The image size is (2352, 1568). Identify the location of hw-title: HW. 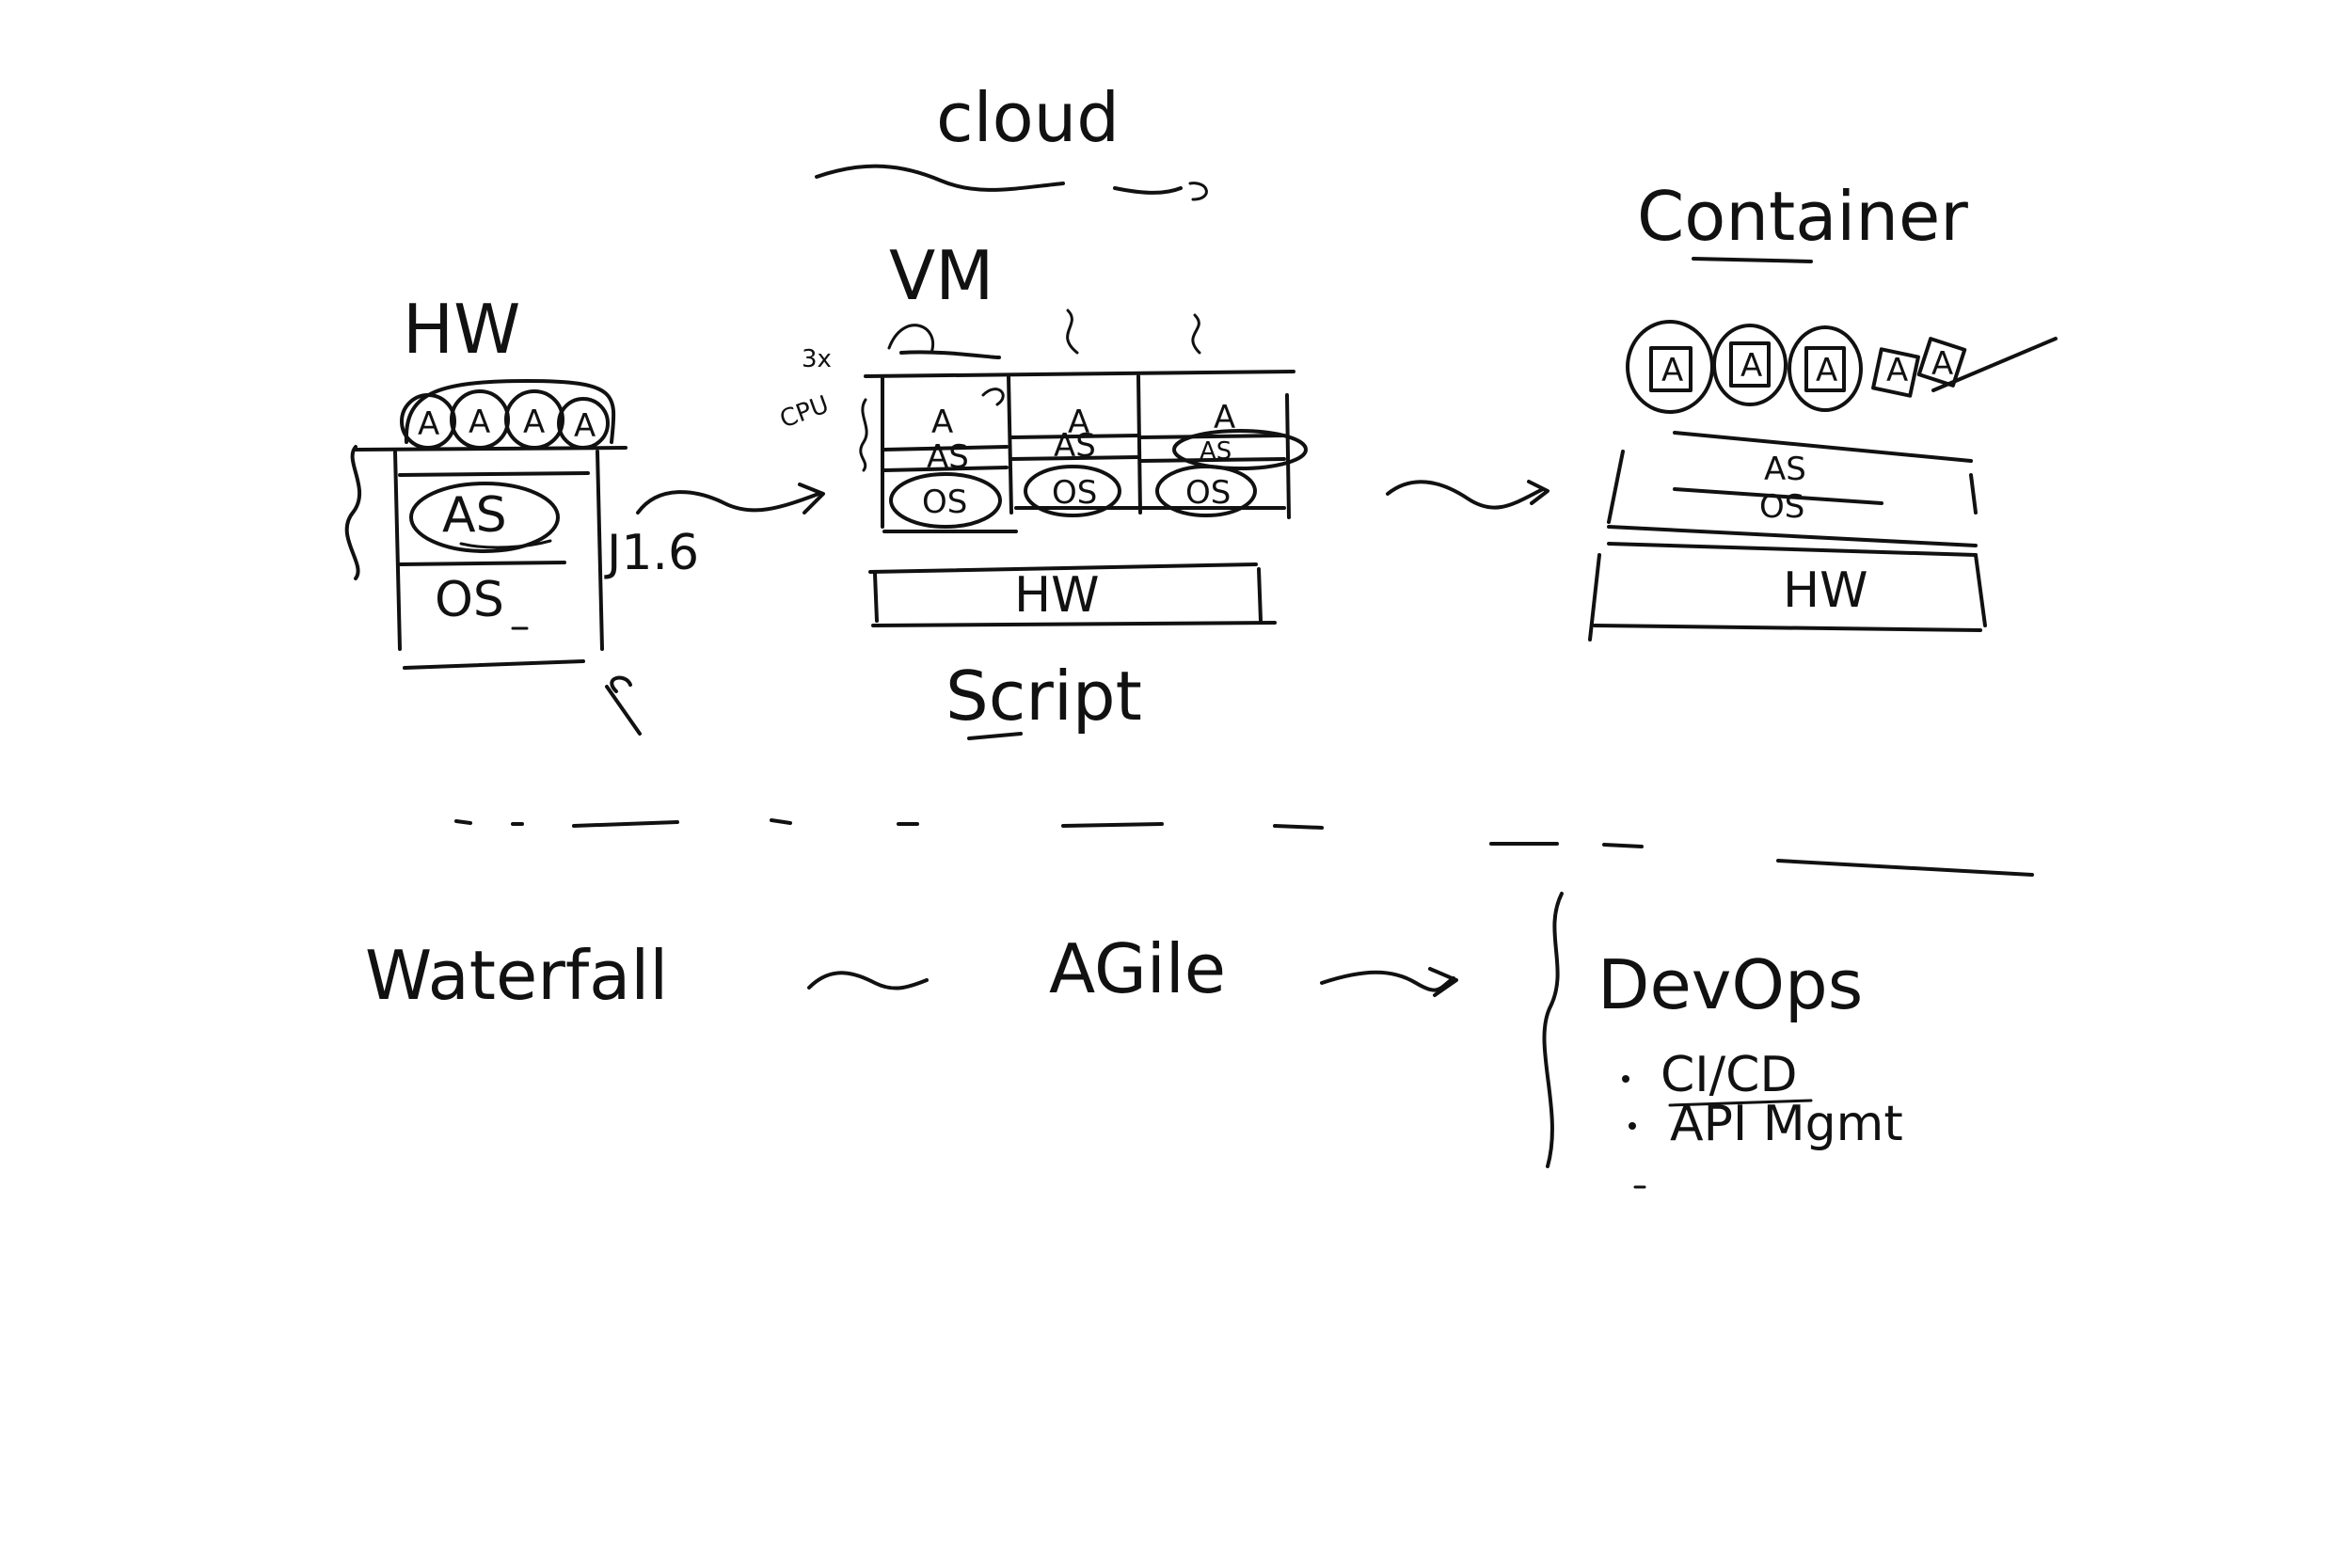
(461, 329).